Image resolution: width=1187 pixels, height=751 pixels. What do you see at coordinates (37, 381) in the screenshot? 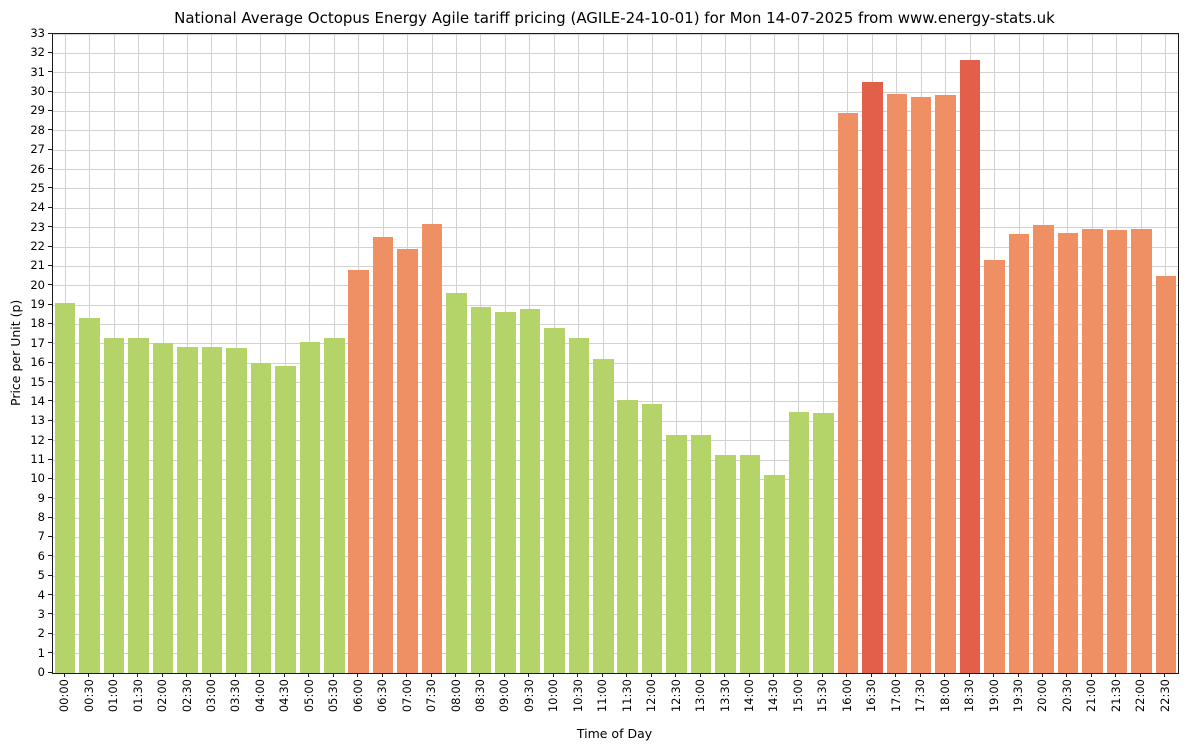
I see `y-tick-label: 15` at bounding box center [37, 381].